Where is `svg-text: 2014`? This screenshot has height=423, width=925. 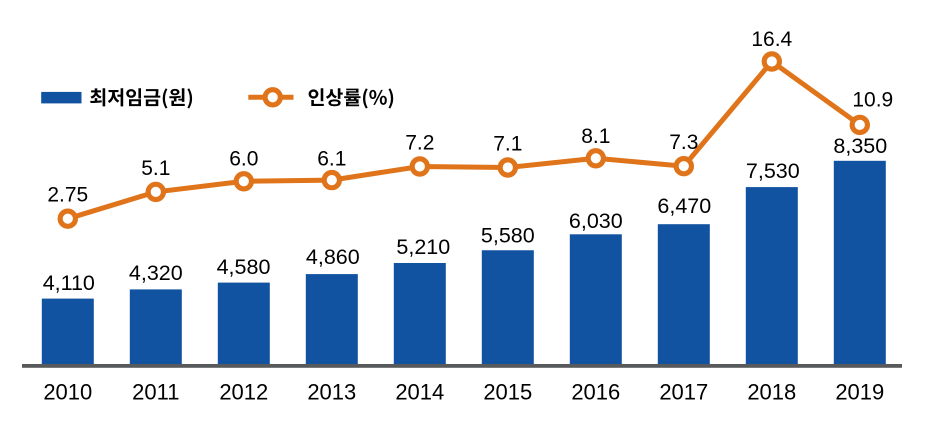
svg-text: 2014 is located at coordinates (419, 391).